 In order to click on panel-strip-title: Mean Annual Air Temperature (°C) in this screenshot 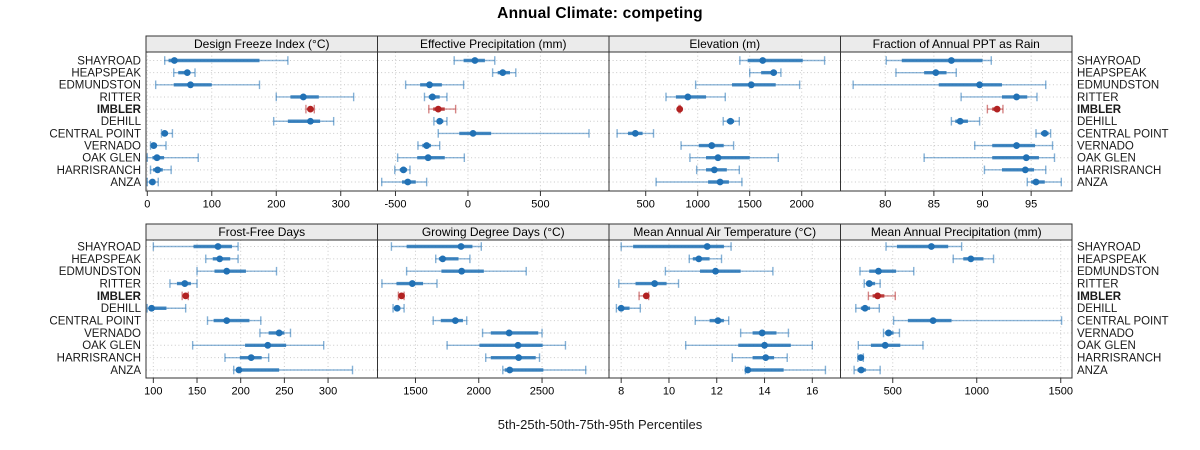, I will do `click(724, 232)`.